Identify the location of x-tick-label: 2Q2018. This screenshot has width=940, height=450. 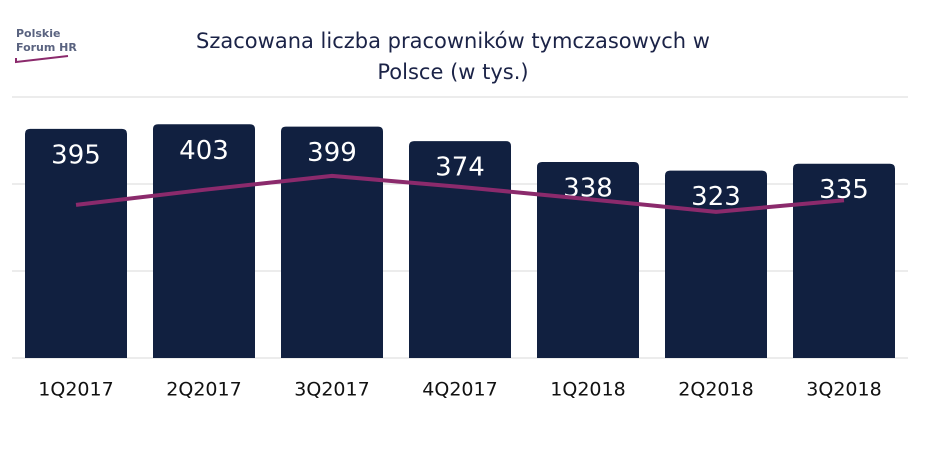
(715, 390).